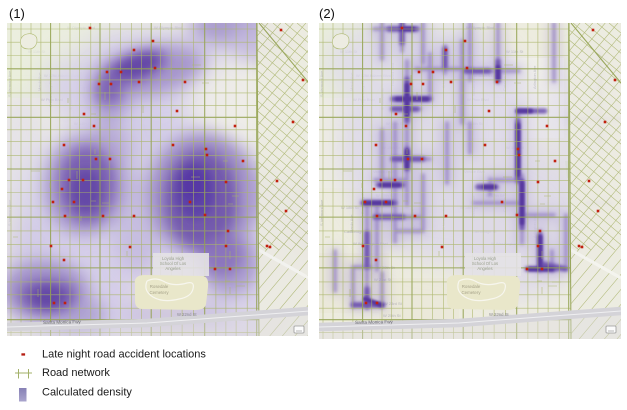 Image resolution: width=627 pixels, height=410 pixels. What do you see at coordinates (327, 13) in the screenshot?
I see `svg-text: (2)` at bounding box center [327, 13].